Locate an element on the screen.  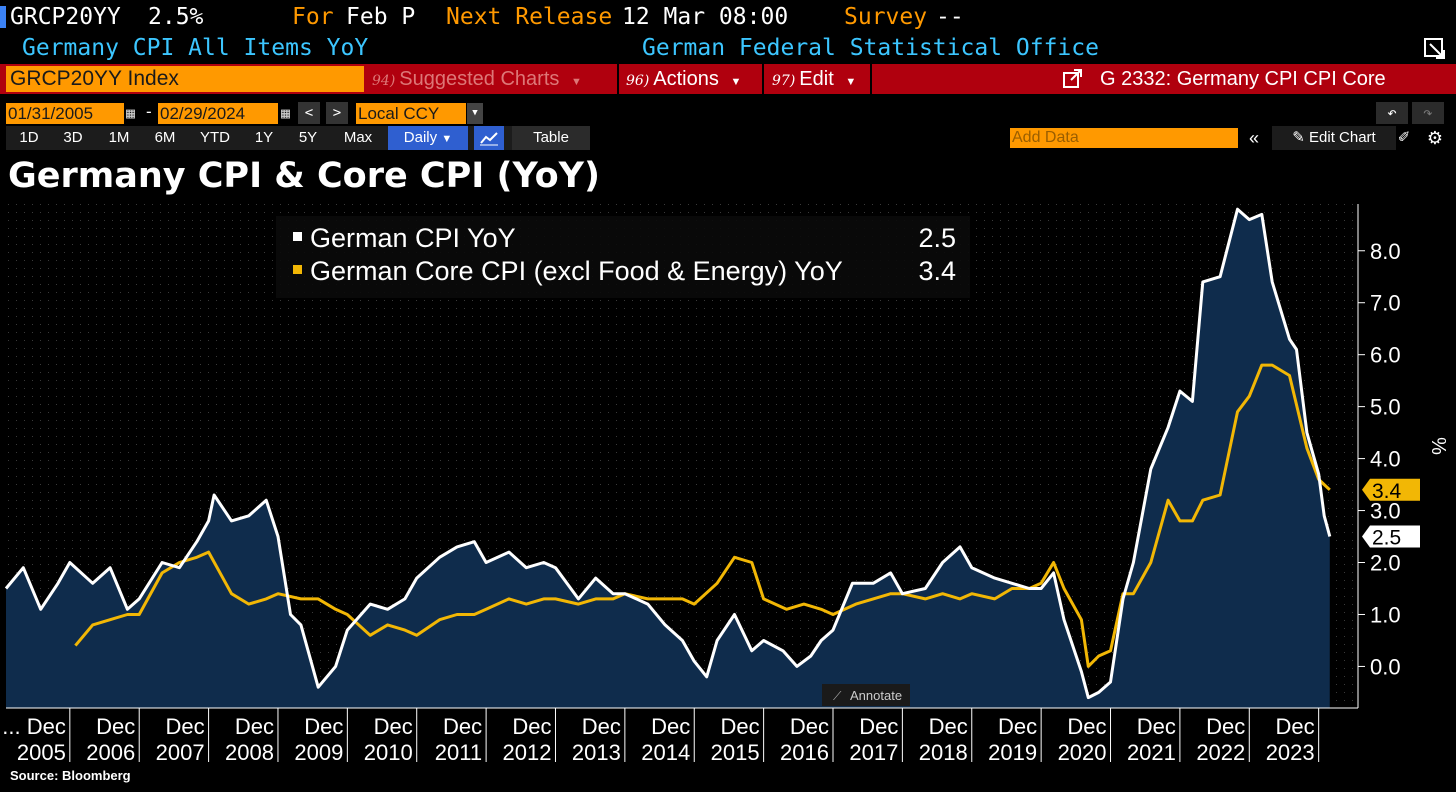
add-data-input: Add Data is located at coordinates (1124, 138).